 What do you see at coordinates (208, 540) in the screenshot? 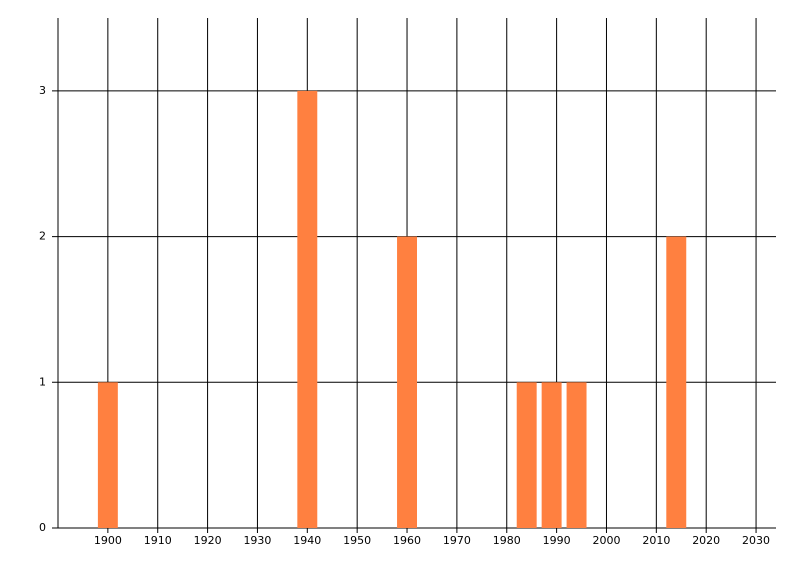
I see `x-tick-label: 1920` at bounding box center [208, 540].